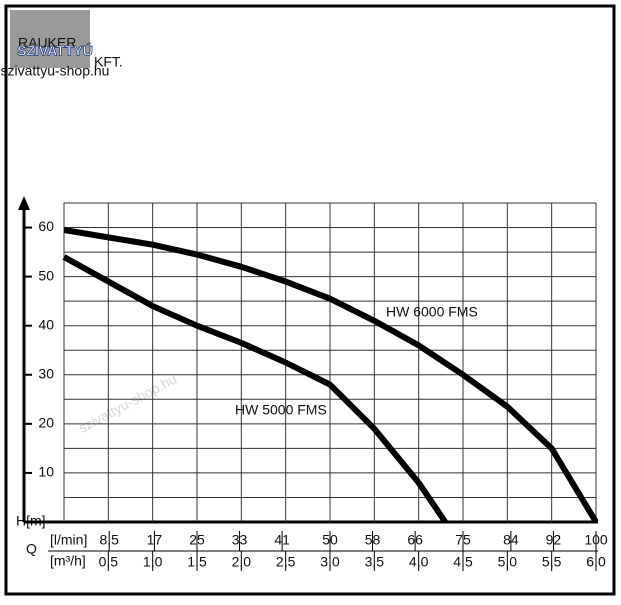 The image size is (621, 605). Describe the element at coordinates (31, 549) in the screenshot. I see `x-axis-label: Q` at that location.